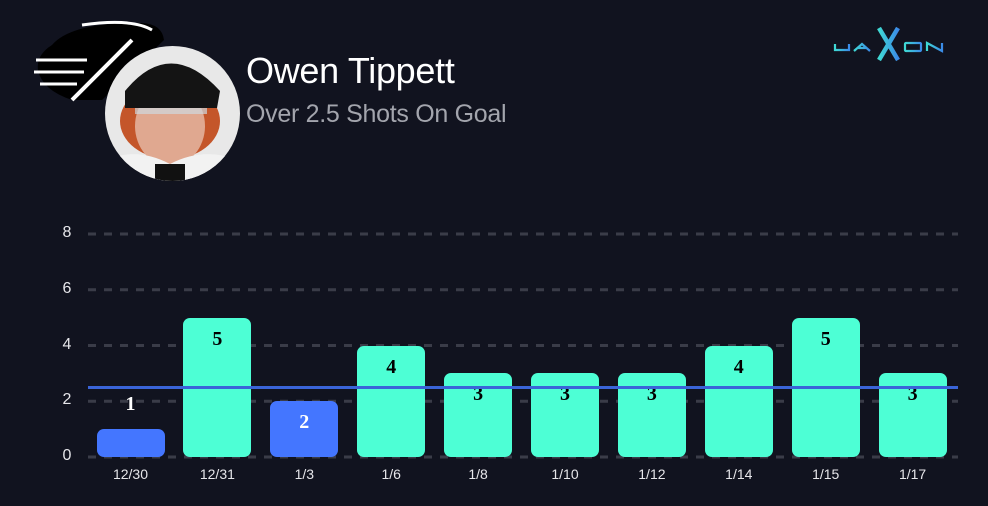 The width and height of the screenshot is (988, 506). Describe the element at coordinates (523, 387) in the screenshot. I see `threshold-line` at that location.